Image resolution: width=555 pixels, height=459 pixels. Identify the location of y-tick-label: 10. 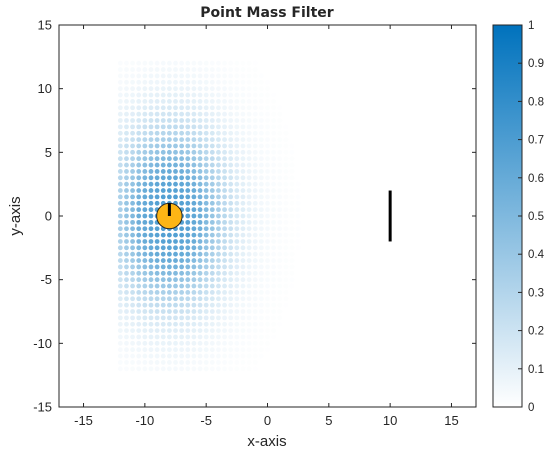
(45, 88).